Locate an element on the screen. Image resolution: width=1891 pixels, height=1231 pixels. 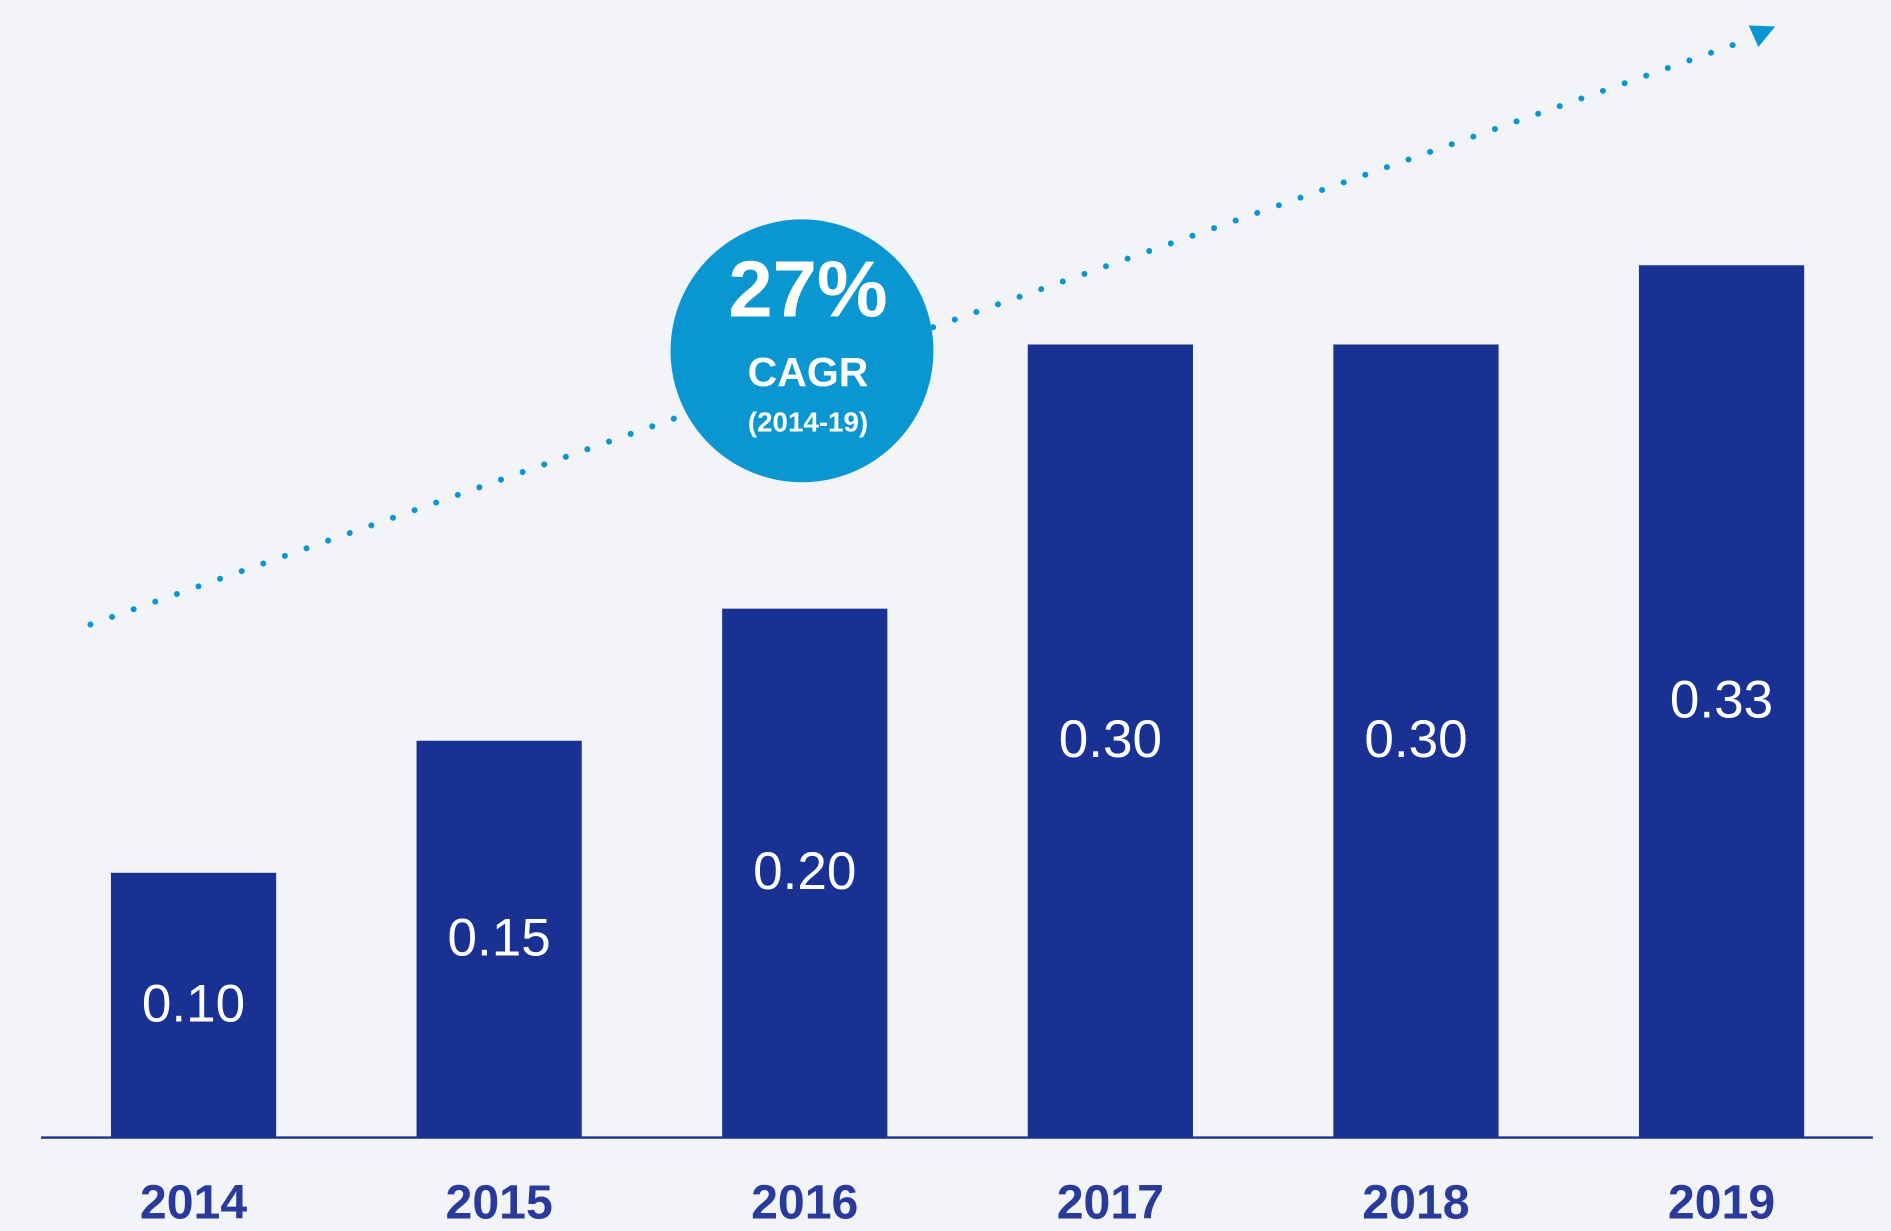
cagr-badge is located at coordinates (802, 351).